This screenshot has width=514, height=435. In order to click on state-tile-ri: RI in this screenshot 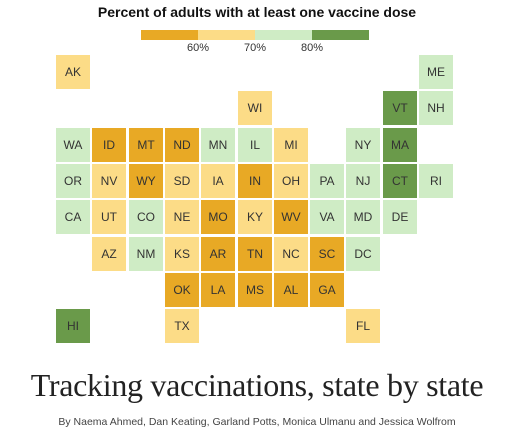, I will do `click(436, 181)`.